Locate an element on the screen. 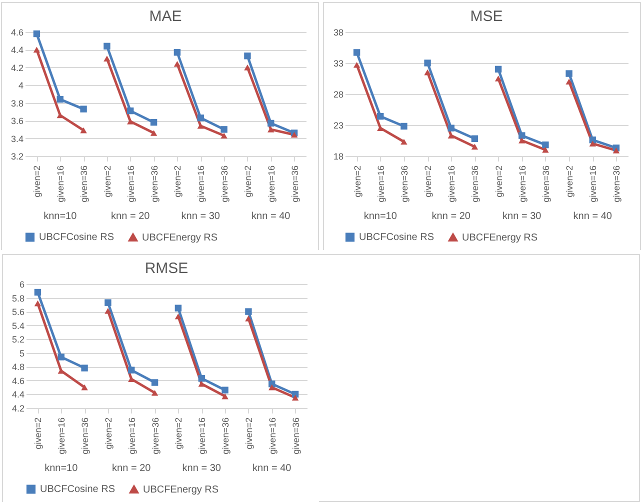 This screenshot has height=504, width=642. y-tick-label: 3.4 is located at coordinates (17, 139).